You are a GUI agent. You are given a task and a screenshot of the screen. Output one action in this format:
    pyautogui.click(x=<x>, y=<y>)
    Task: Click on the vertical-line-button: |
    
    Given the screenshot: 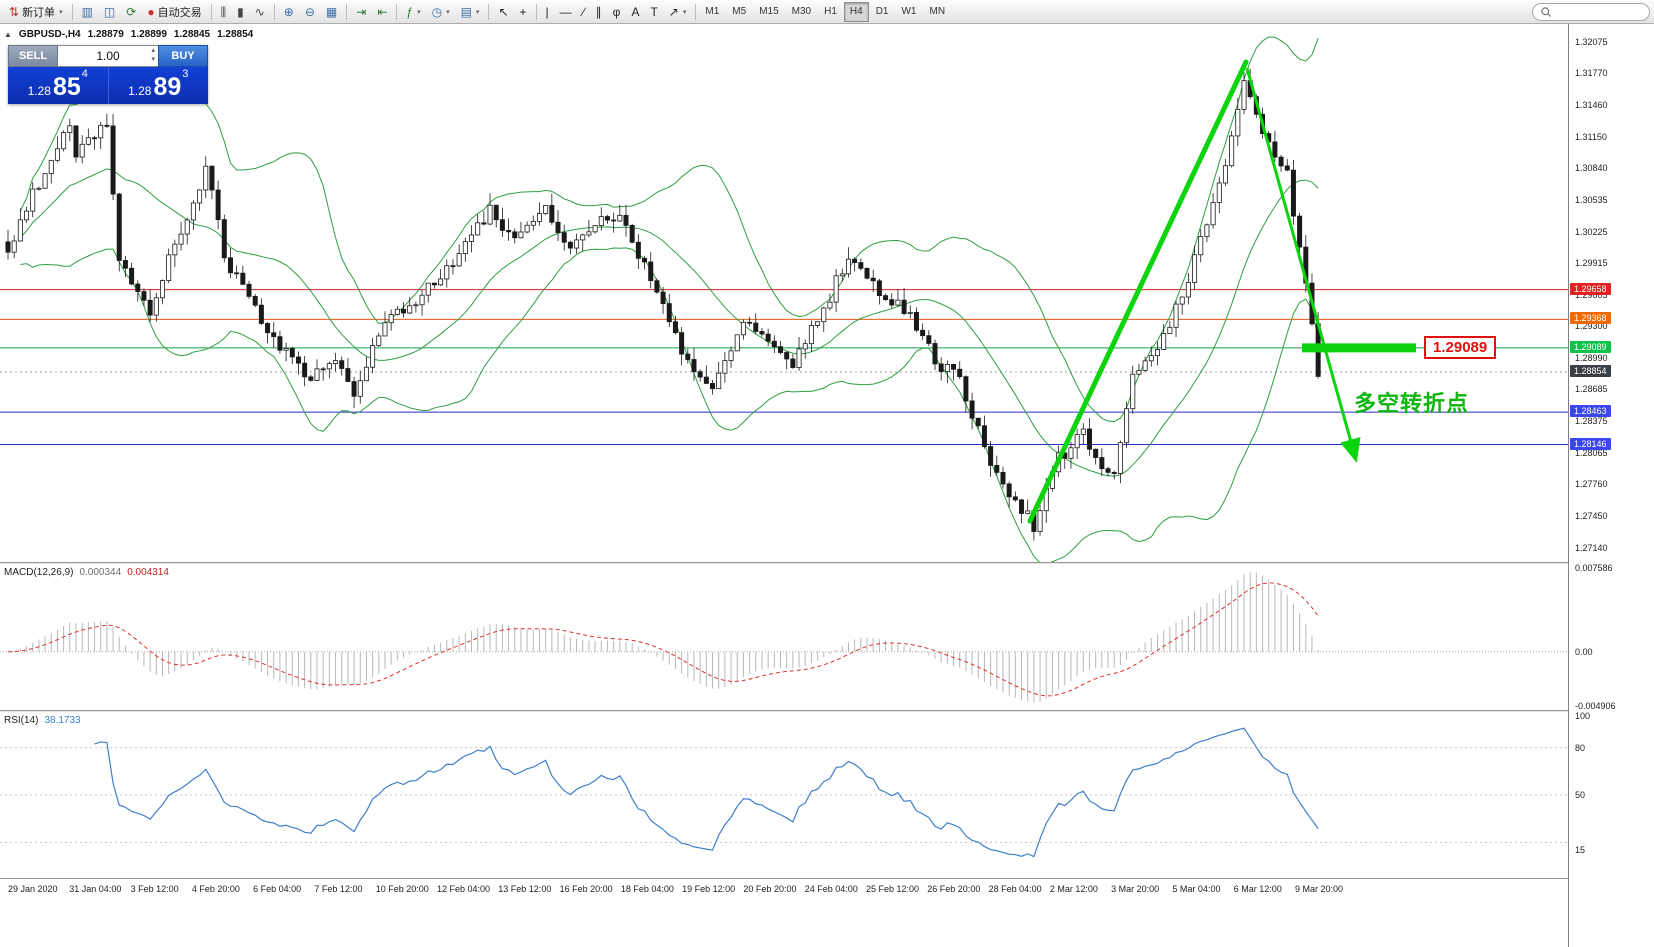 What is the action you would take?
    pyautogui.click(x=547, y=12)
    